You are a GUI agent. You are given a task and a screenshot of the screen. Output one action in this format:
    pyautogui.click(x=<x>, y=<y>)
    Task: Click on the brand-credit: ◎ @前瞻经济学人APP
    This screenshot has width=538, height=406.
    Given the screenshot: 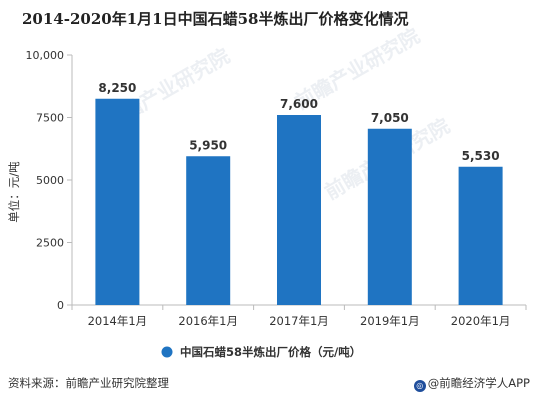 What is the action you would take?
    pyautogui.click(x=471, y=383)
    